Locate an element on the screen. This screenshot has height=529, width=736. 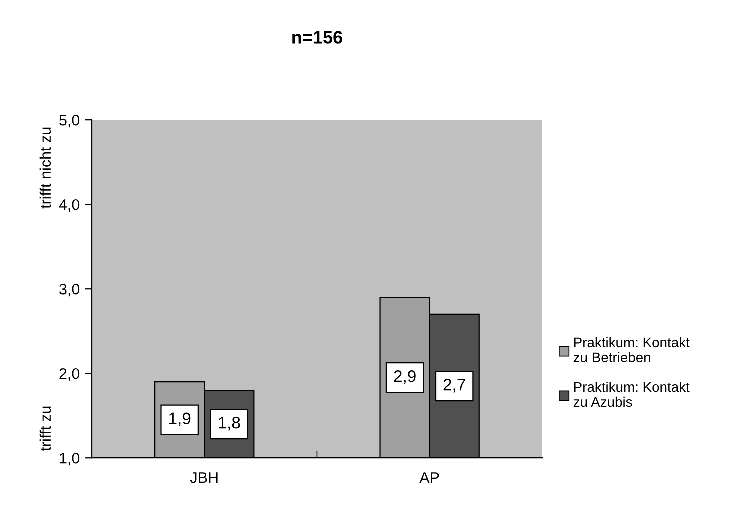
data-label: 2,7 is located at coordinates (455, 385).